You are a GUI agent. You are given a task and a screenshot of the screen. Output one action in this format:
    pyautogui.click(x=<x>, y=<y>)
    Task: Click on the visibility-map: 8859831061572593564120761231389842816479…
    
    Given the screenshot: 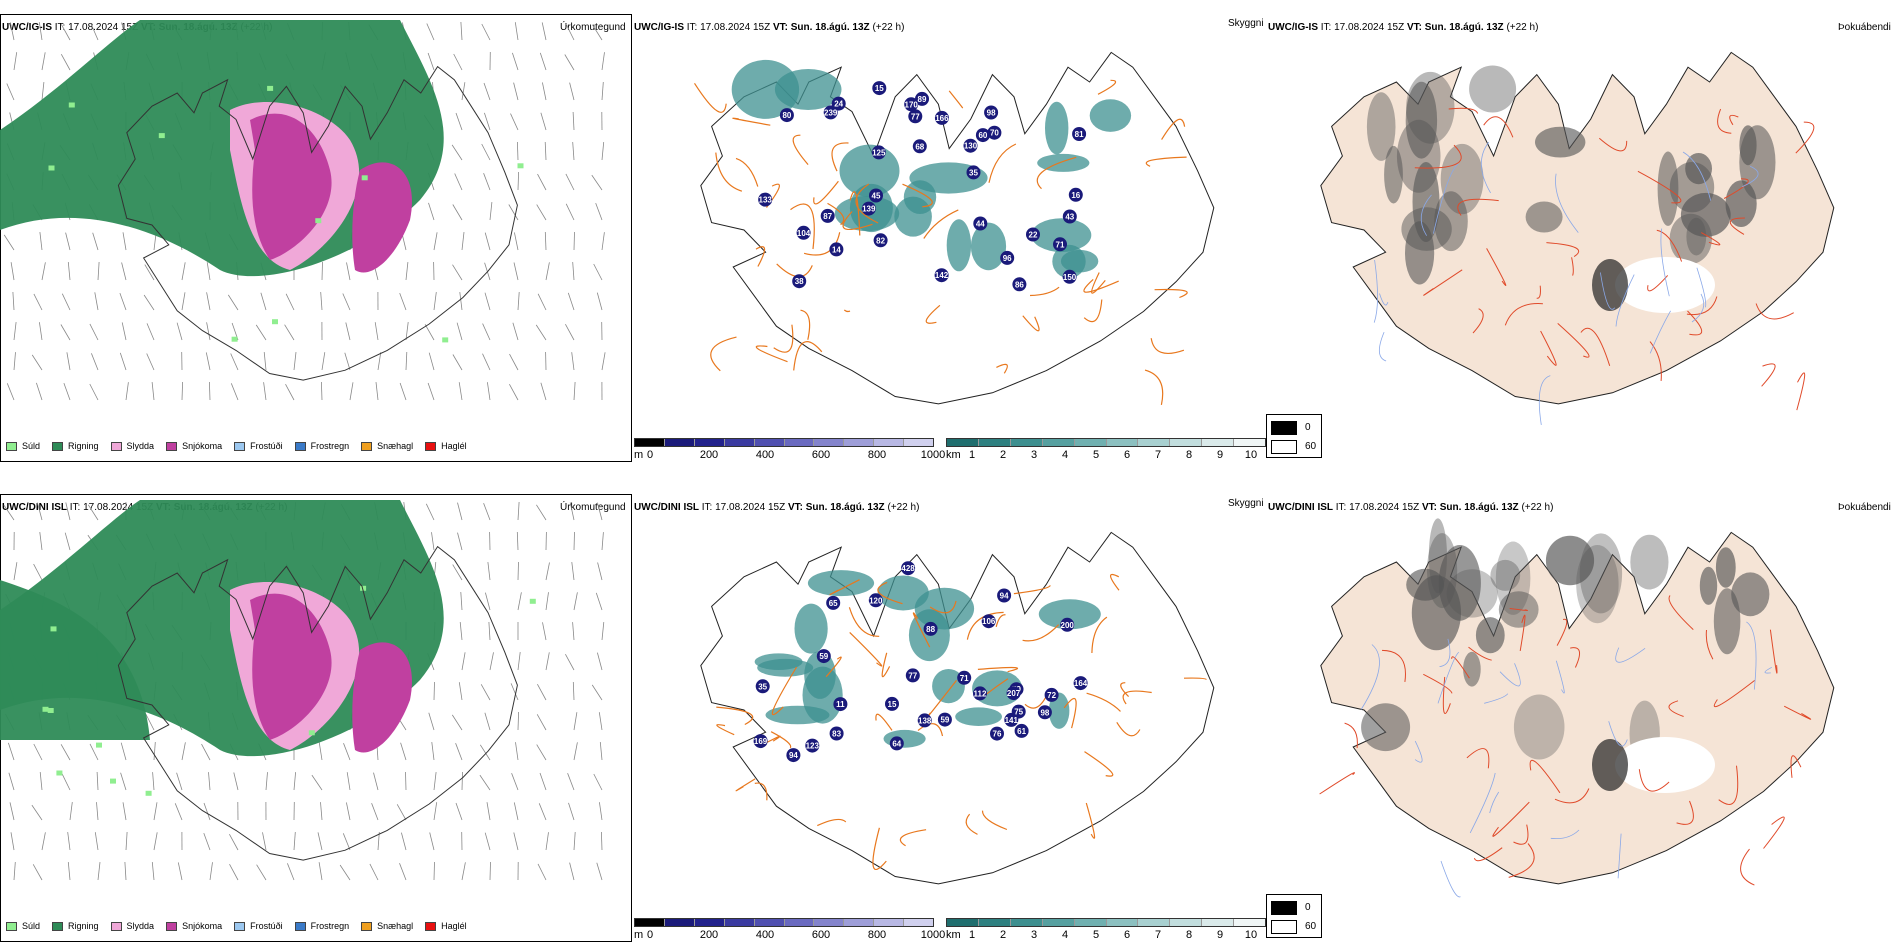 What is the action you would take?
    pyautogui.click(x=957, y=708)
    